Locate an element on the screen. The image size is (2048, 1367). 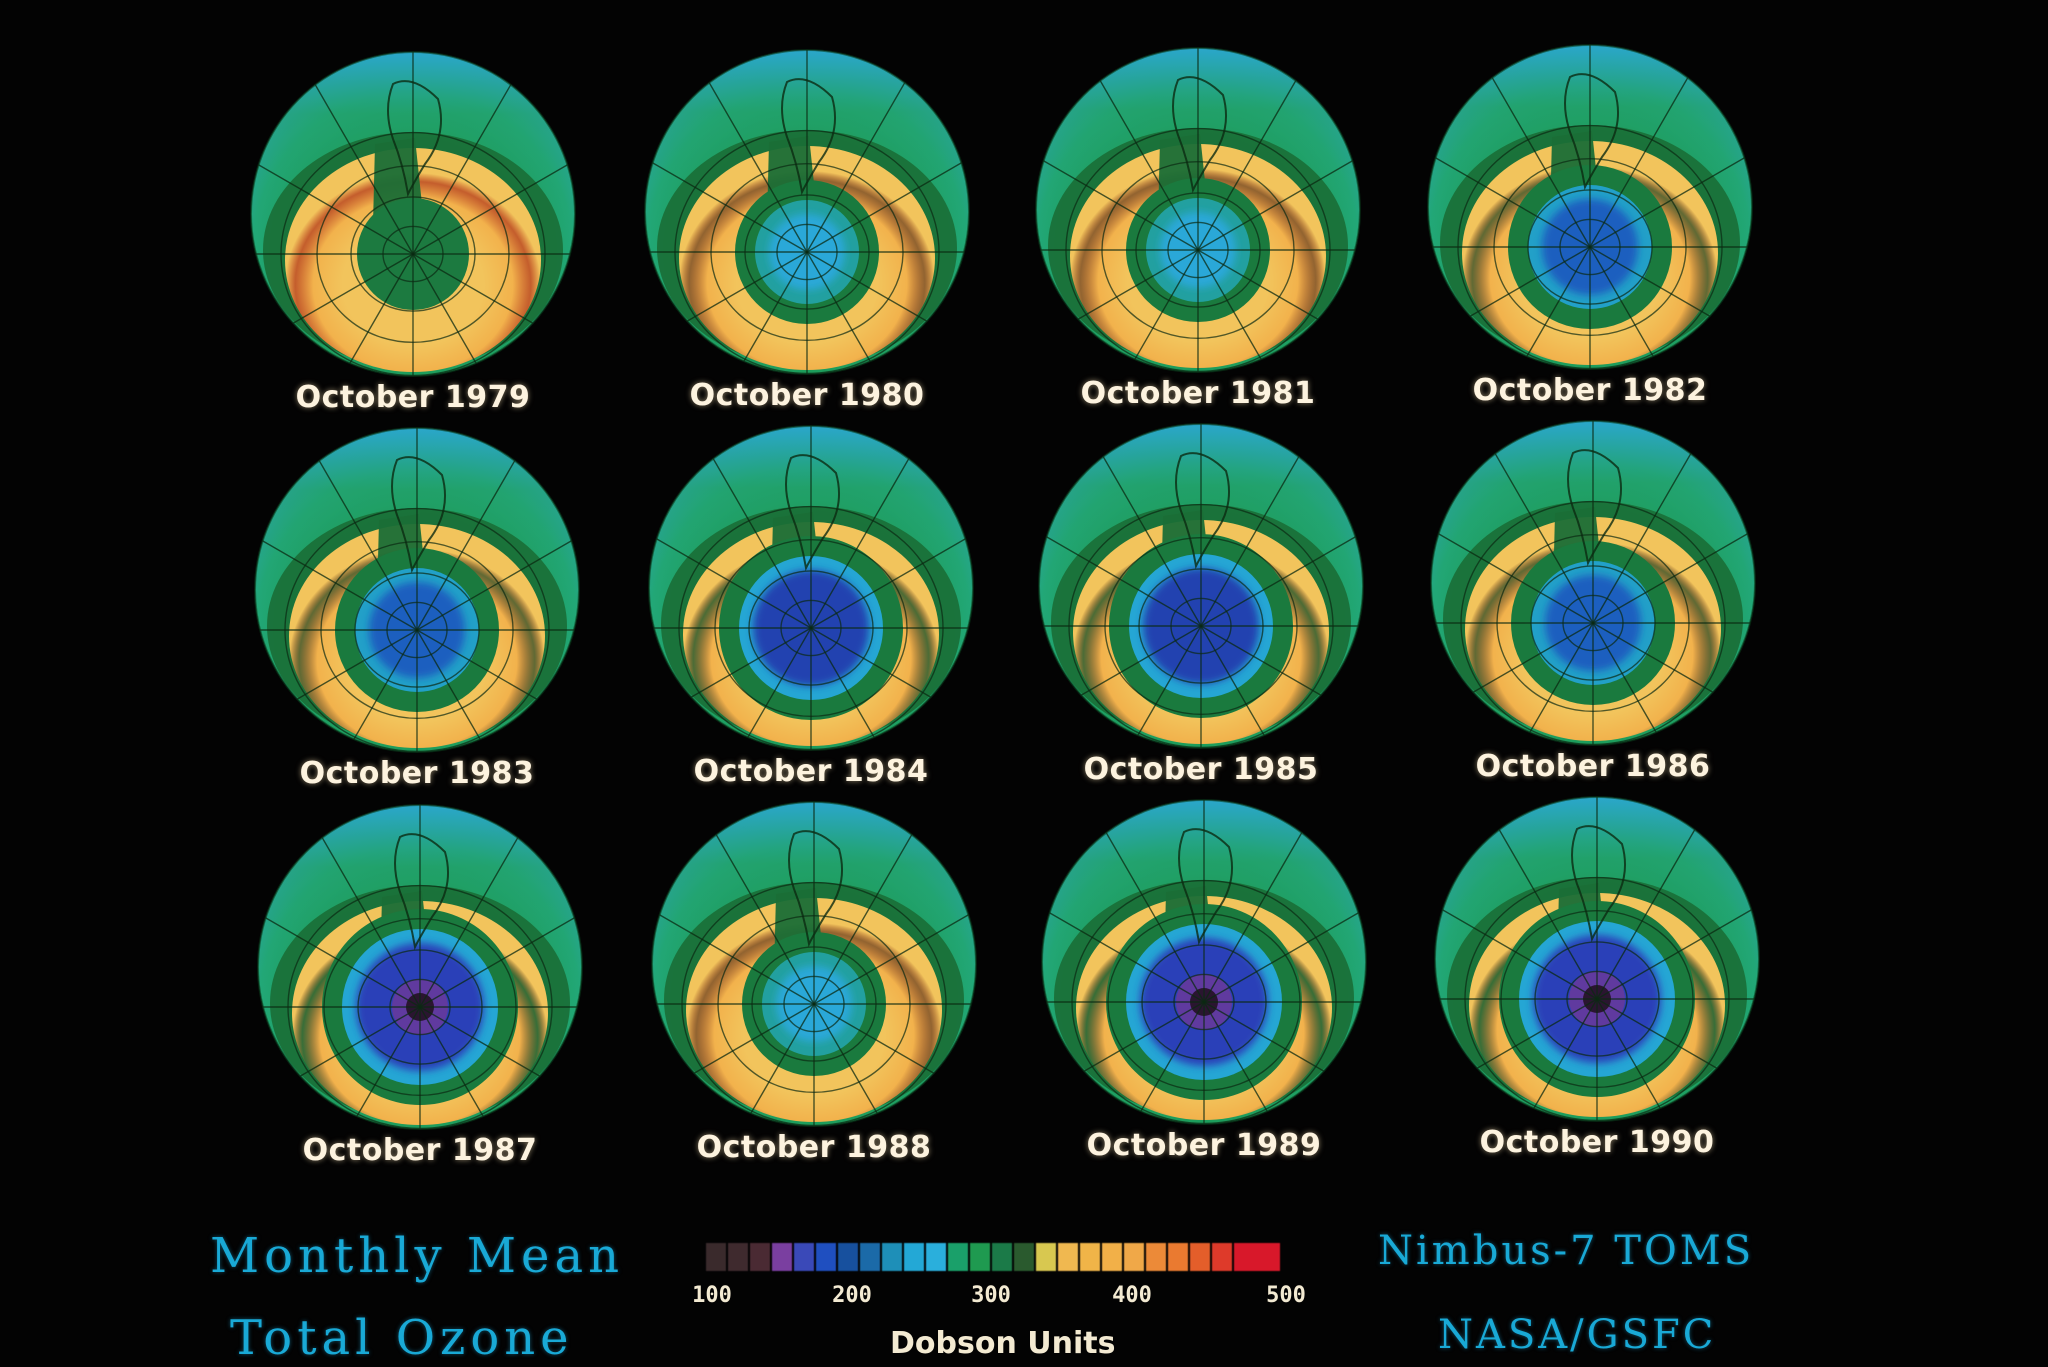
colorbar is located at coordinates (993, 1257).